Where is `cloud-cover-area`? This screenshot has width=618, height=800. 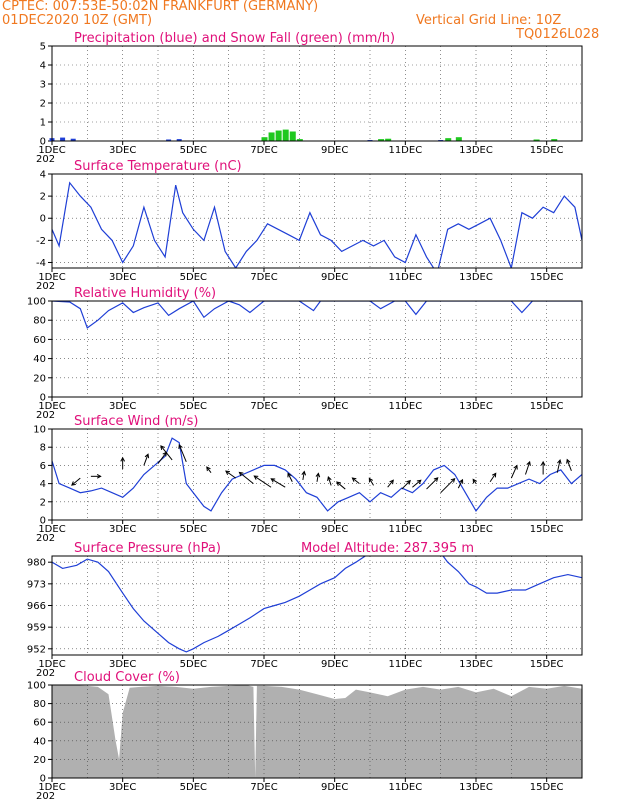 cloud-cover-area is located at coordinates (317, 731).